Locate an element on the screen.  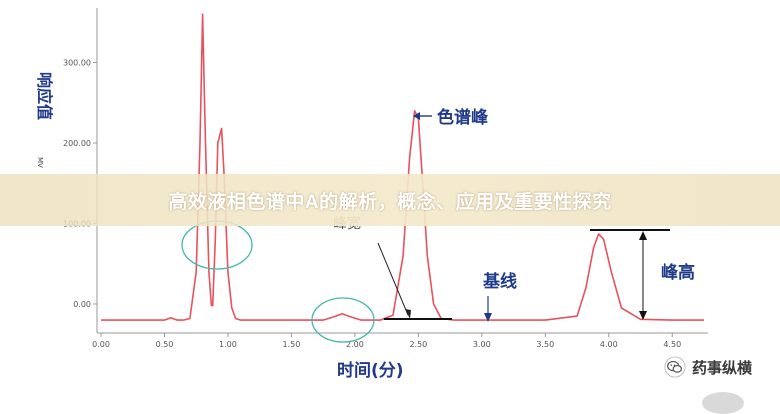
peak-height-arrow-top is located at coordinates (643, 235).